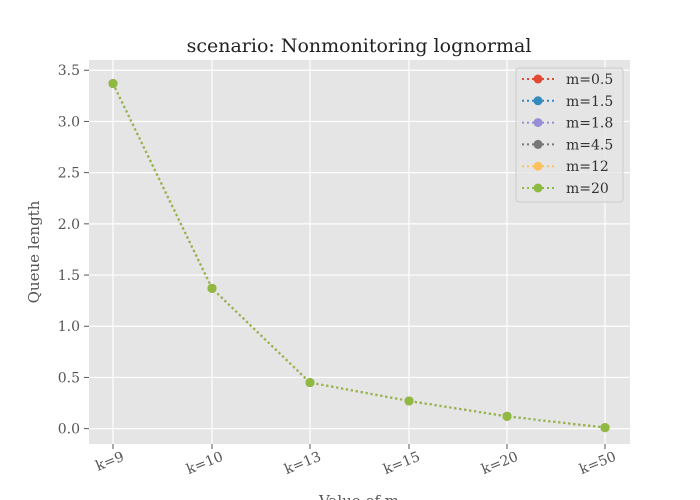 The width and height of the screenshot is (700, 500). I want to click on x-tick-label: k=20, so click(499, 463).